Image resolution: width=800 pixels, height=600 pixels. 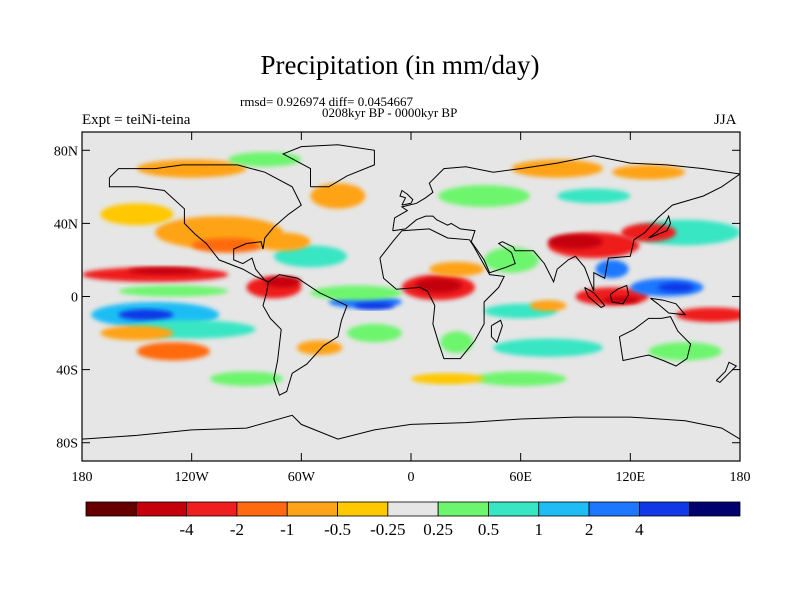 I want to click on lon-tick-label: 120E, so click(x=631, y=477).